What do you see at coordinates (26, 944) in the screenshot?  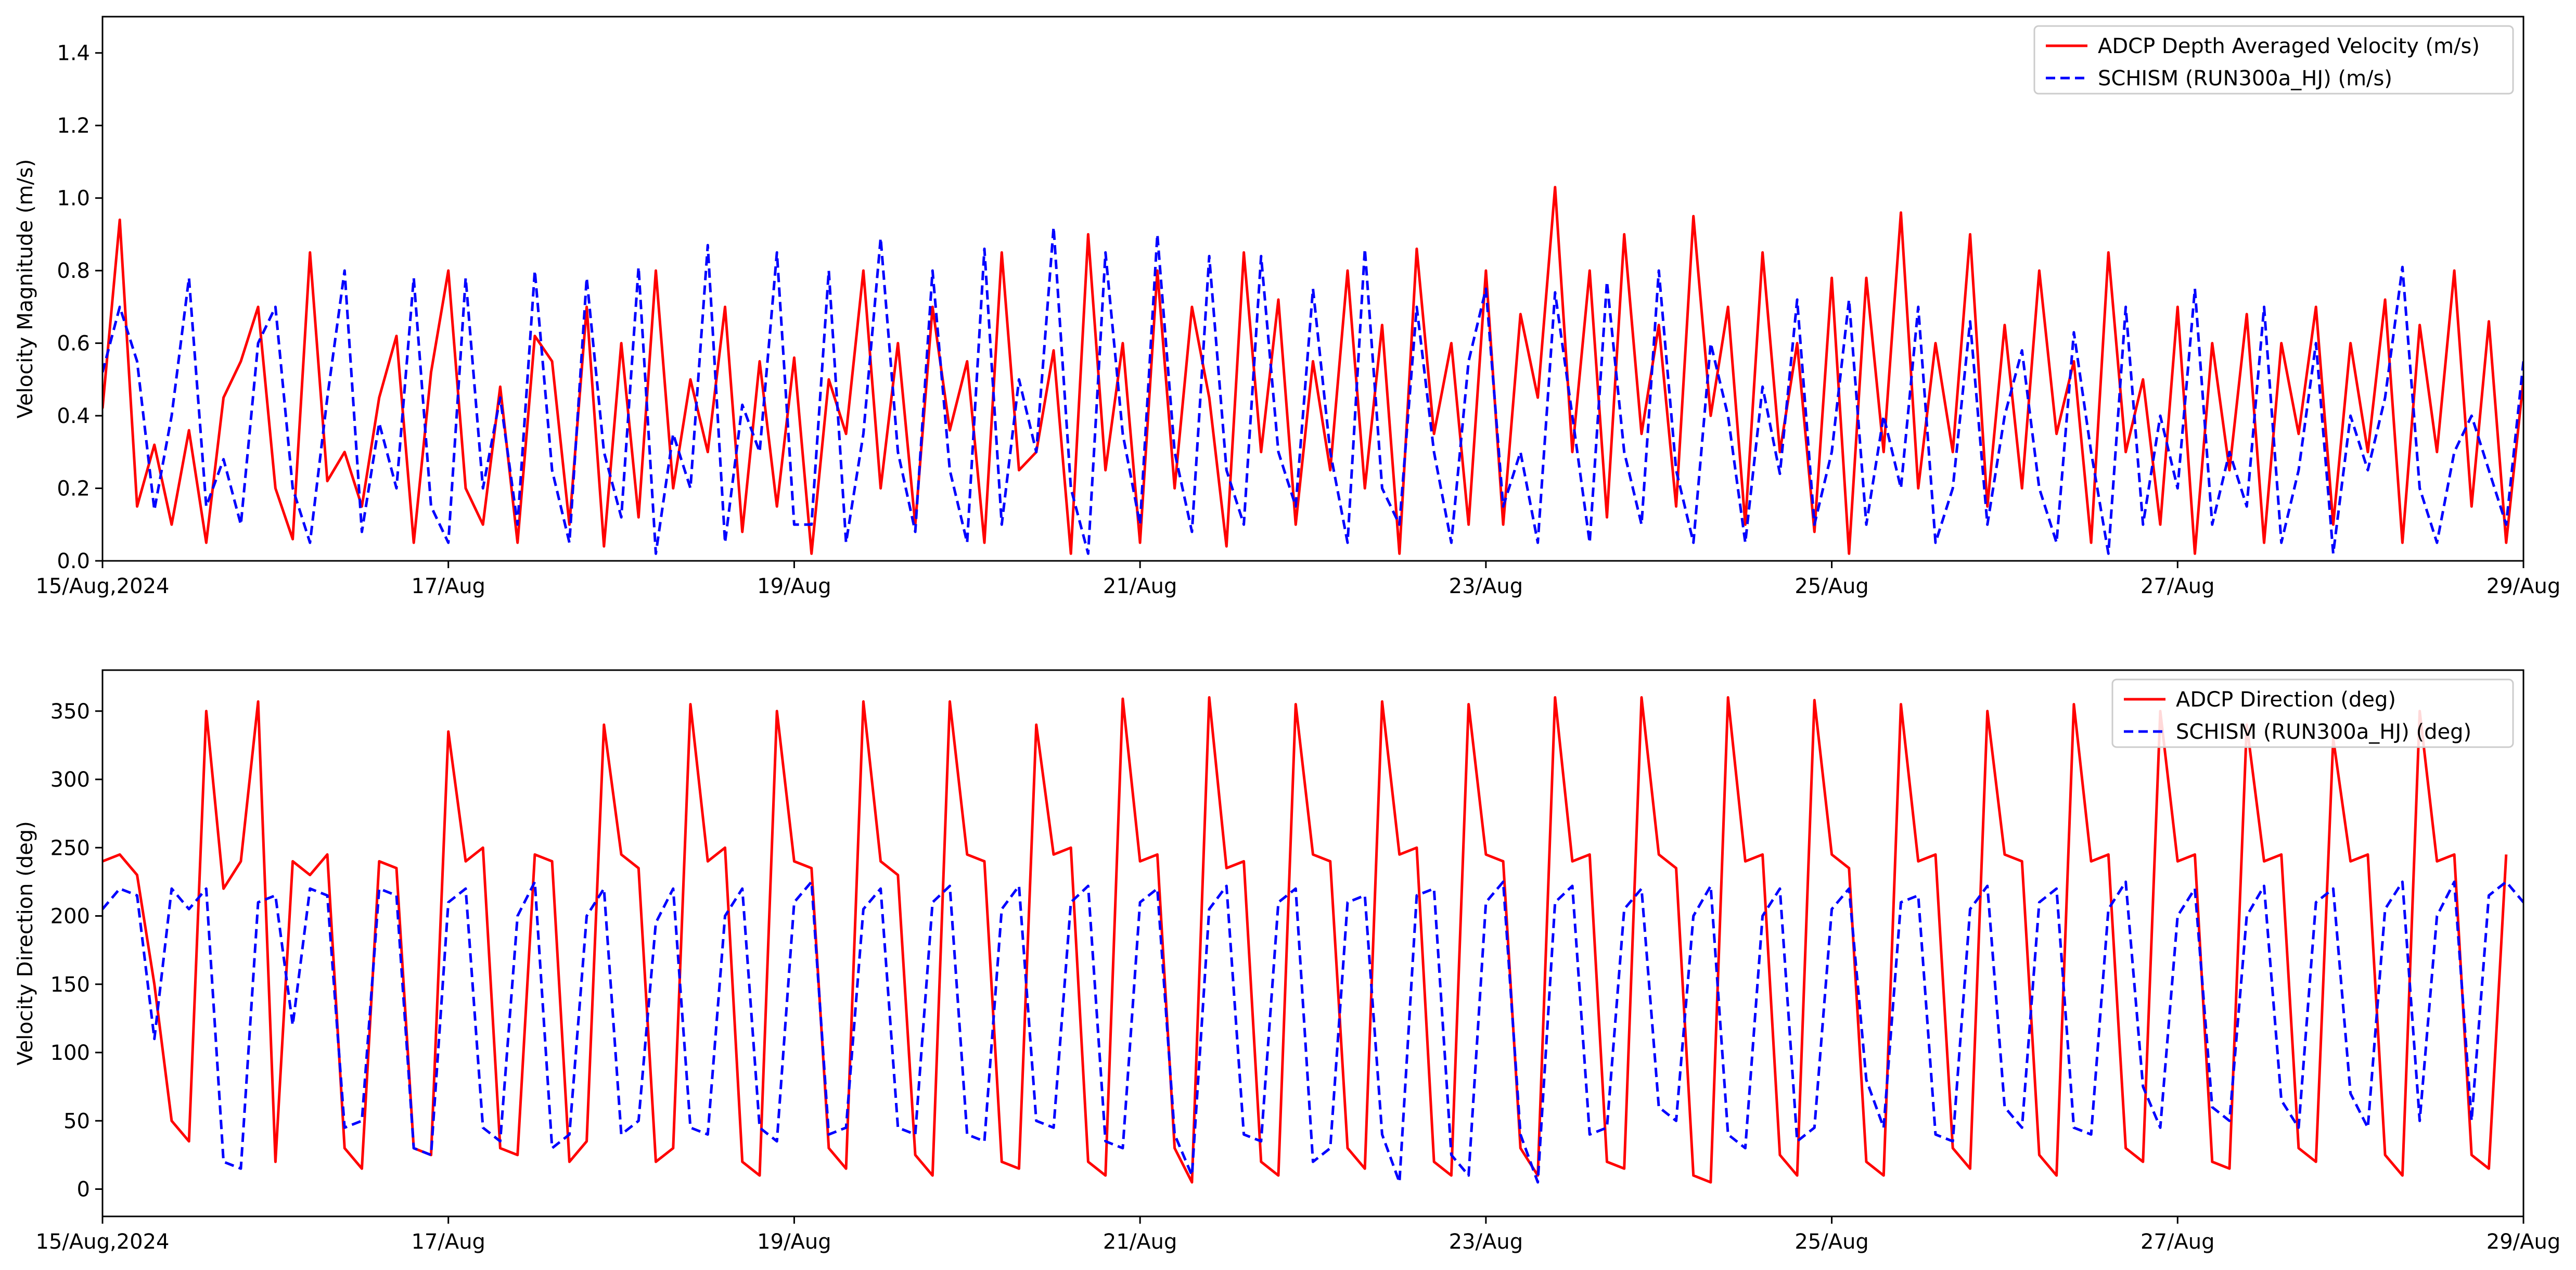 I see `velocity-direction-y-axis-label: Velocity Direction (deg)` at bounding box center [26, 944].